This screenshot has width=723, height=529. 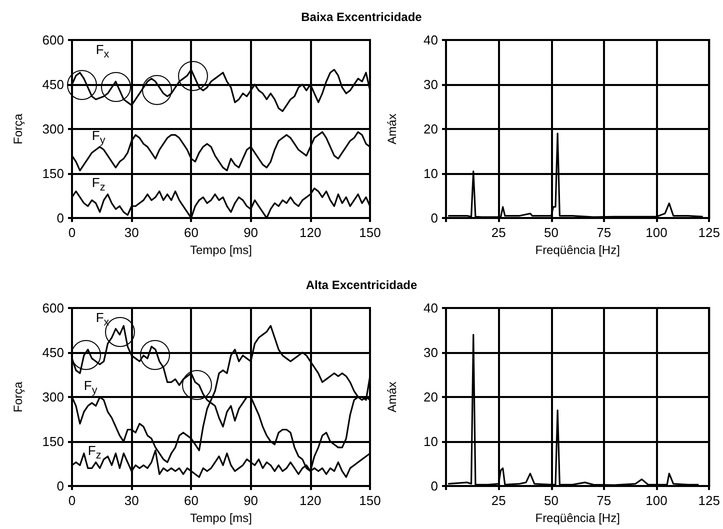 What do you see at coordinates (361, 285) in the screenshot?
I see `chart-title: Alta Excentricidade` at bounding box center [361, 285].